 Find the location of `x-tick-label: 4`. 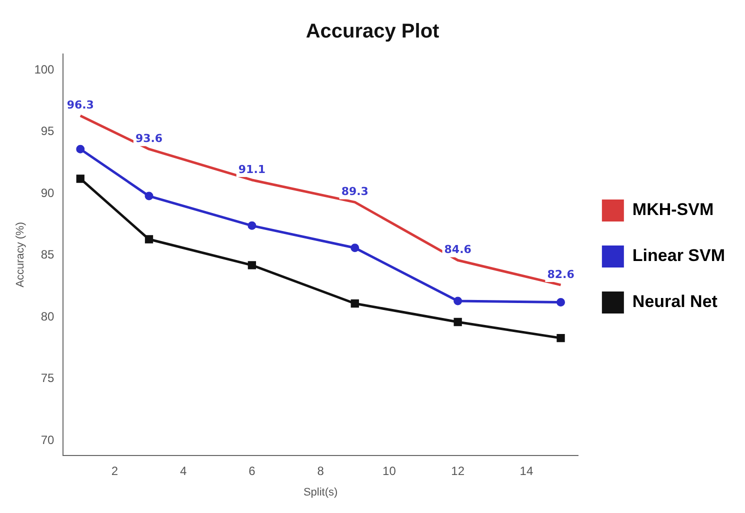

x-tick-label: 4 is located at coordinates (183, 471).